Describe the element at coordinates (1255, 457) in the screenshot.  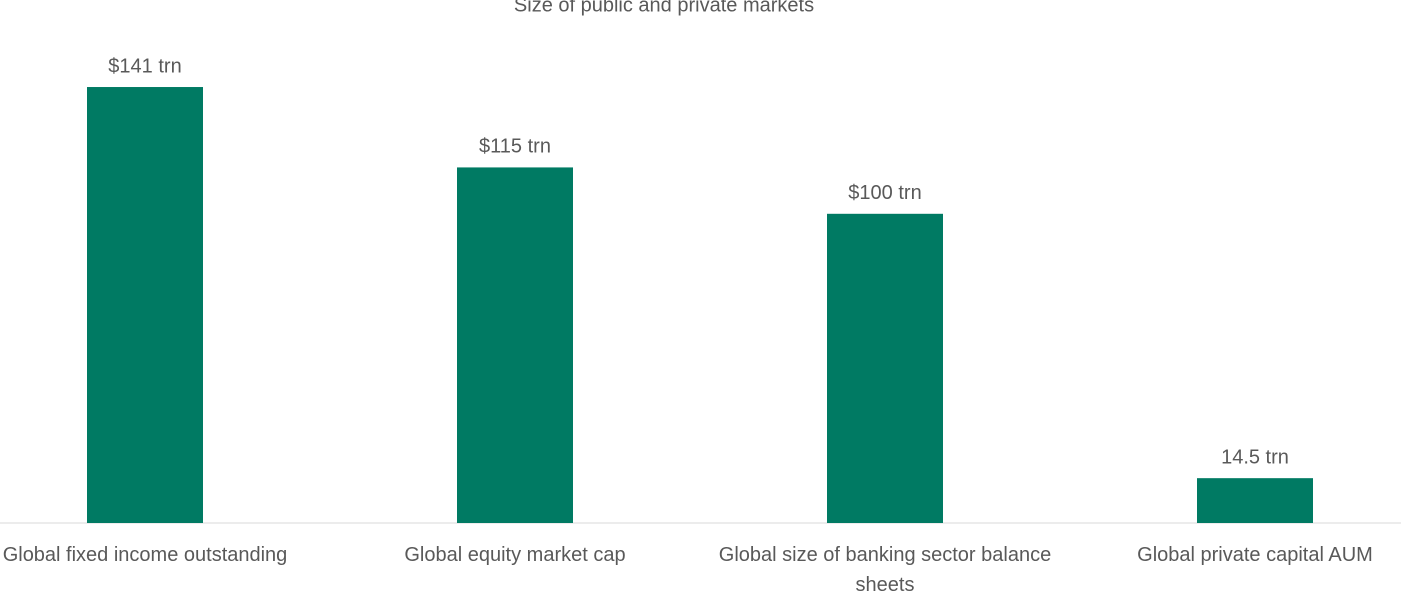
I see `data-label: 14.5 trn` at that location.